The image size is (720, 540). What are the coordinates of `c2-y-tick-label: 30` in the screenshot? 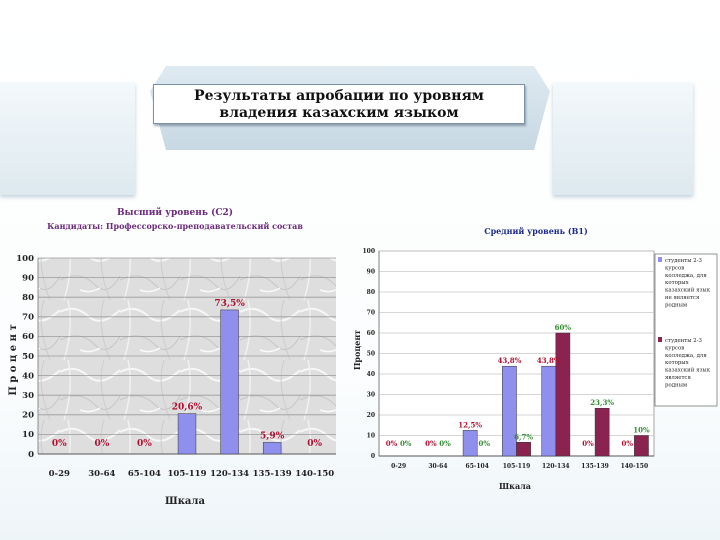 It's located at (28, 396).